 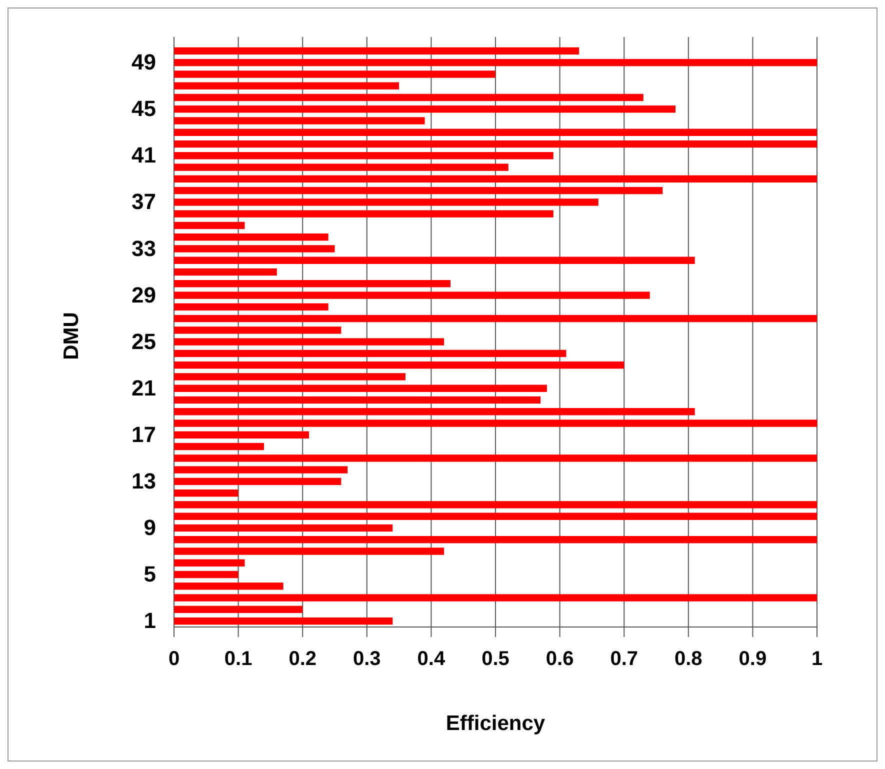 I want to click on y-tick-label: 21, so click(x=144, y=387).